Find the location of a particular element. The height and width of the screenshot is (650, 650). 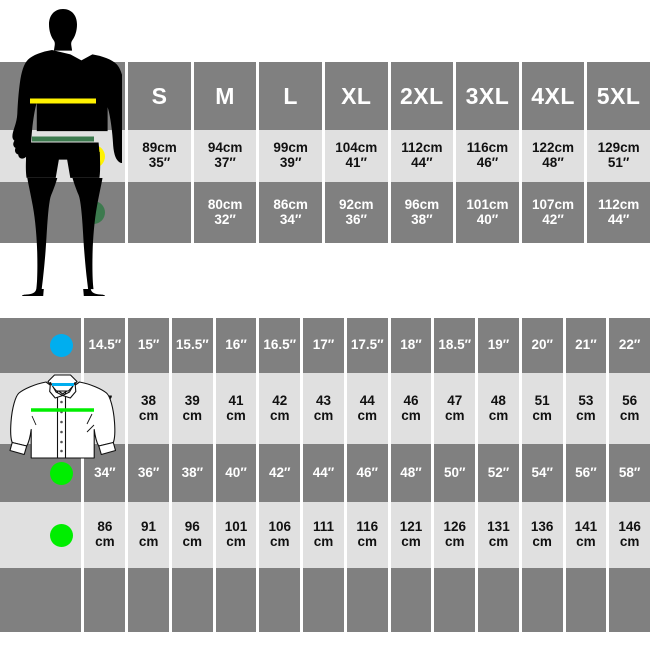

value-cm: 89cm is located at coordinates (159, 148).